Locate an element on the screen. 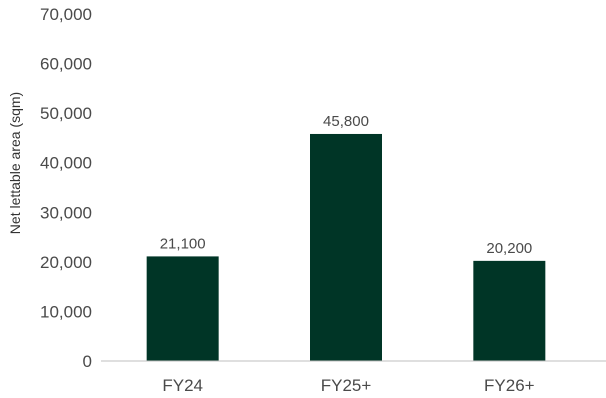 The height and width of the screenshot is (398, 606). y-tick-label: 10,000 is located at coordinates (66, 311).